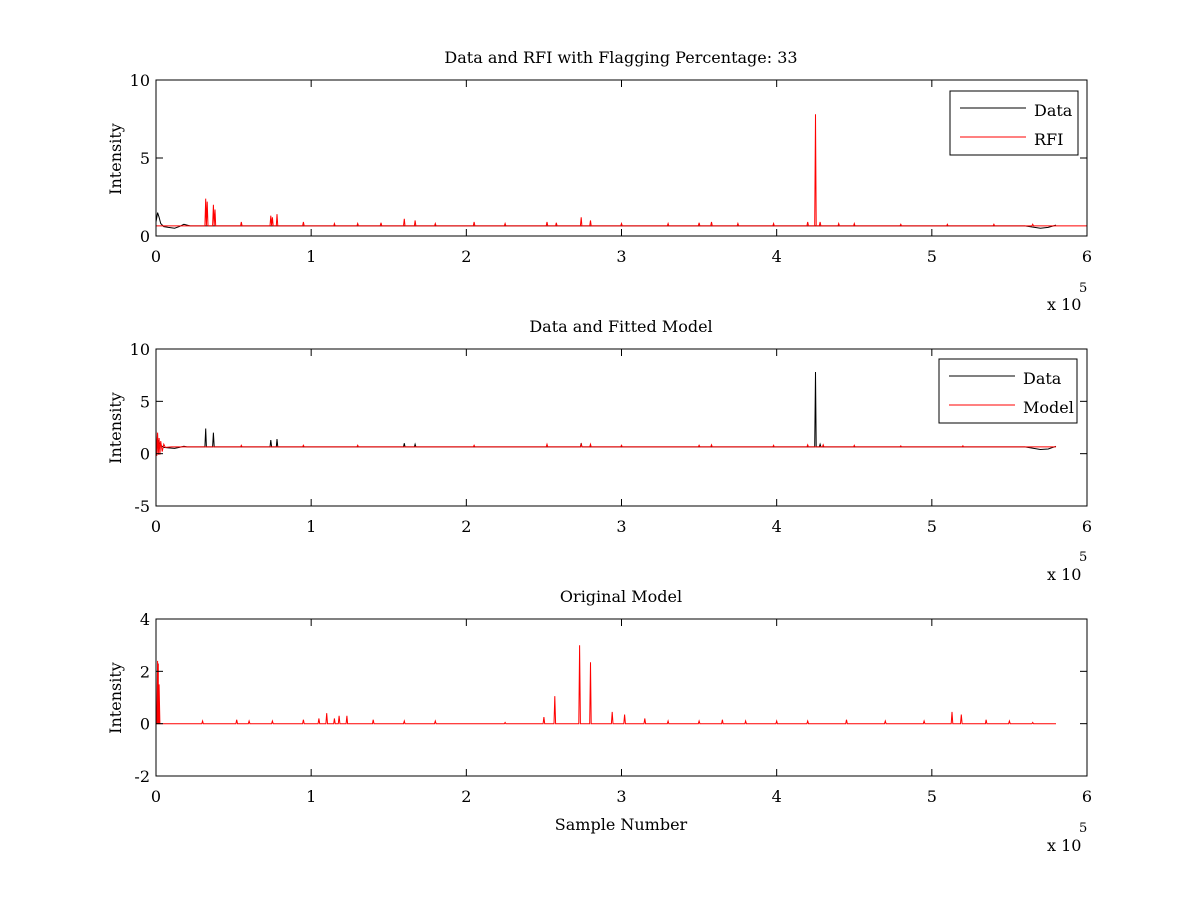 The image size is (1200, 900). What do you see at coordinates (621, 596) in the screenshot?
I see `subplot-title: Original Model` at bounding box center [621, 596].